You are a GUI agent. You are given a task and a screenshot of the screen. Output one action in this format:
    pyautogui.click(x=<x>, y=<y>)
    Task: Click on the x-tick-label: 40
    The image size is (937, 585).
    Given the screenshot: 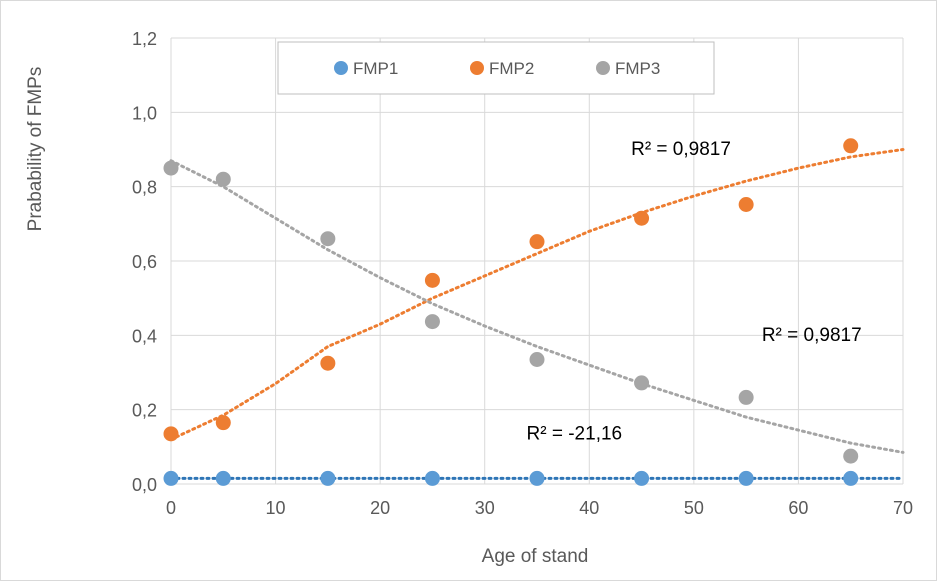 What is the action you would take?
    pyautogui.click(x=589, y=508)
    